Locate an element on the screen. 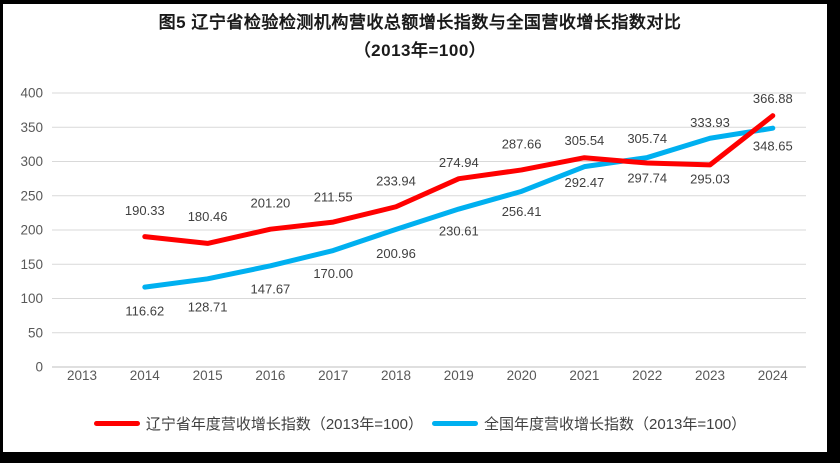  x-tick-label: 2020 is located at coordinates (522, 375).